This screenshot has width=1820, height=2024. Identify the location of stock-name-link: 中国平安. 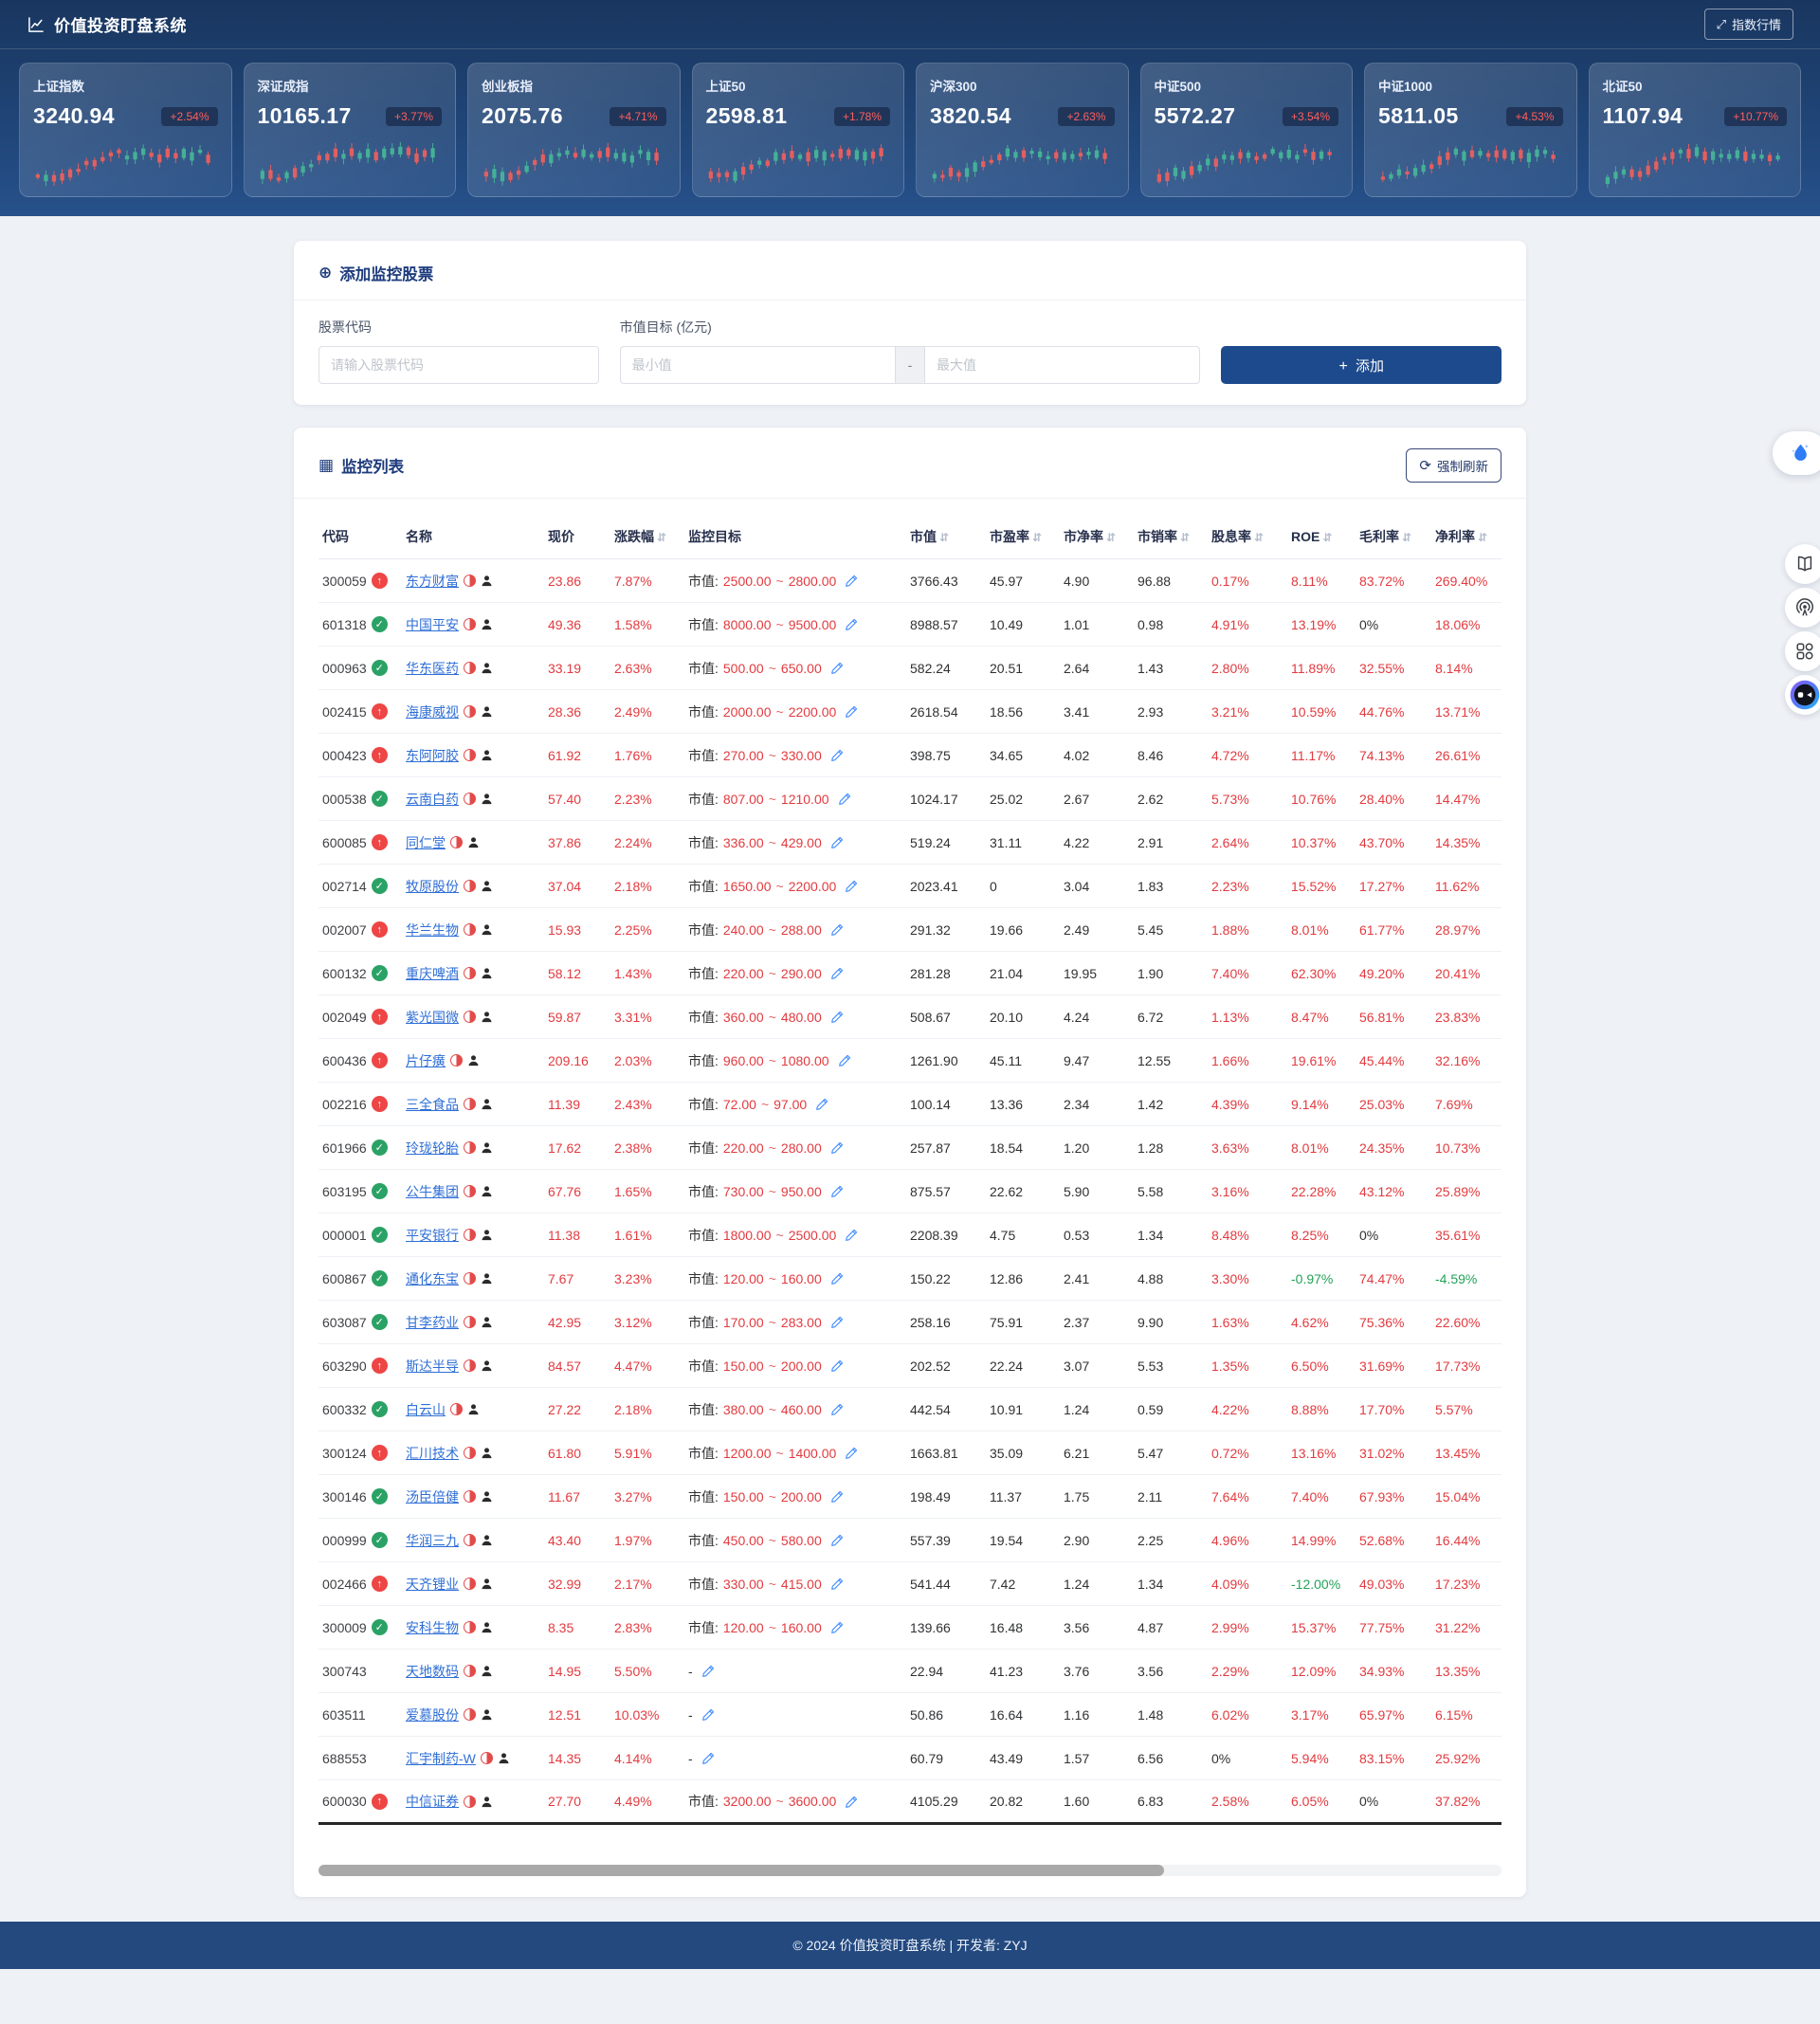
(432, 624).